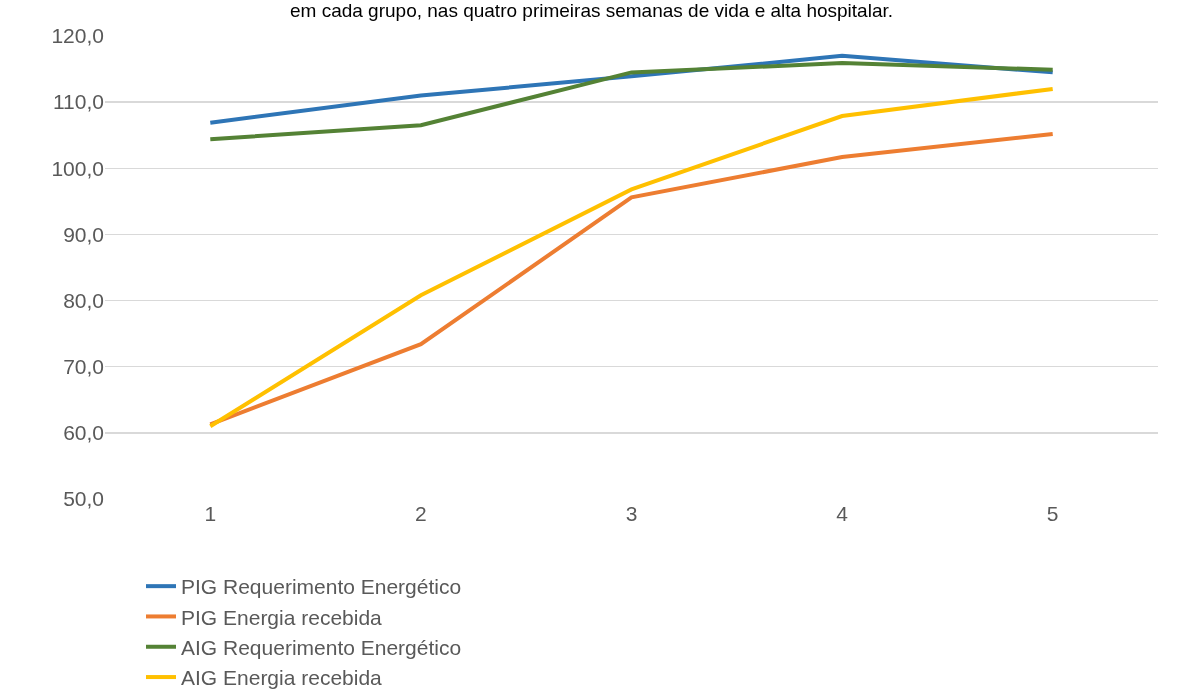 The width and height of the screenshot is (1183, 698). What do you see at coordinates (77, 168) in the screenshot?
I see `y-tick-label: 100,0` at bounding box center [77, 168].